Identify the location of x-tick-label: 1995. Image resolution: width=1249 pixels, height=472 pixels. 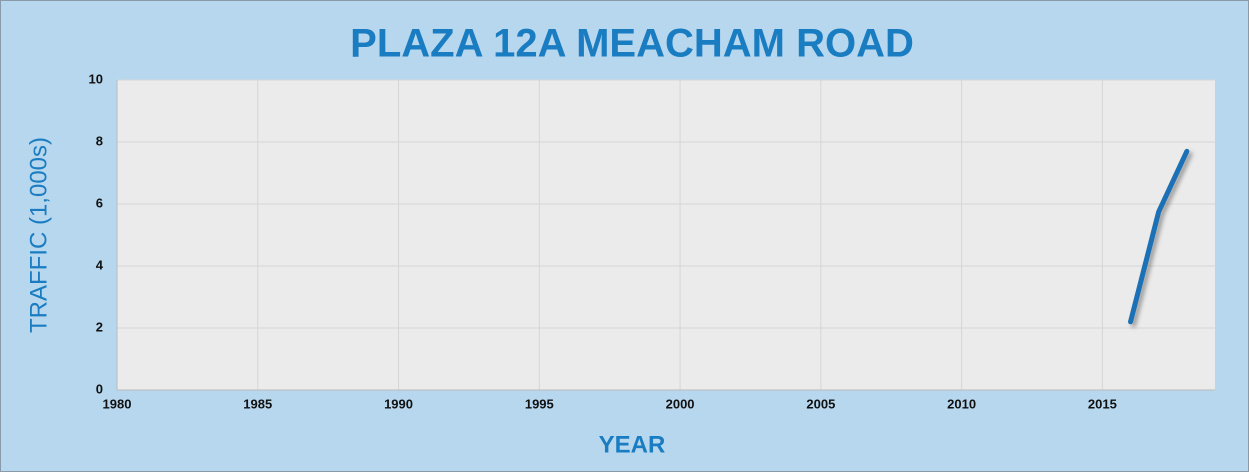
(539, 403).